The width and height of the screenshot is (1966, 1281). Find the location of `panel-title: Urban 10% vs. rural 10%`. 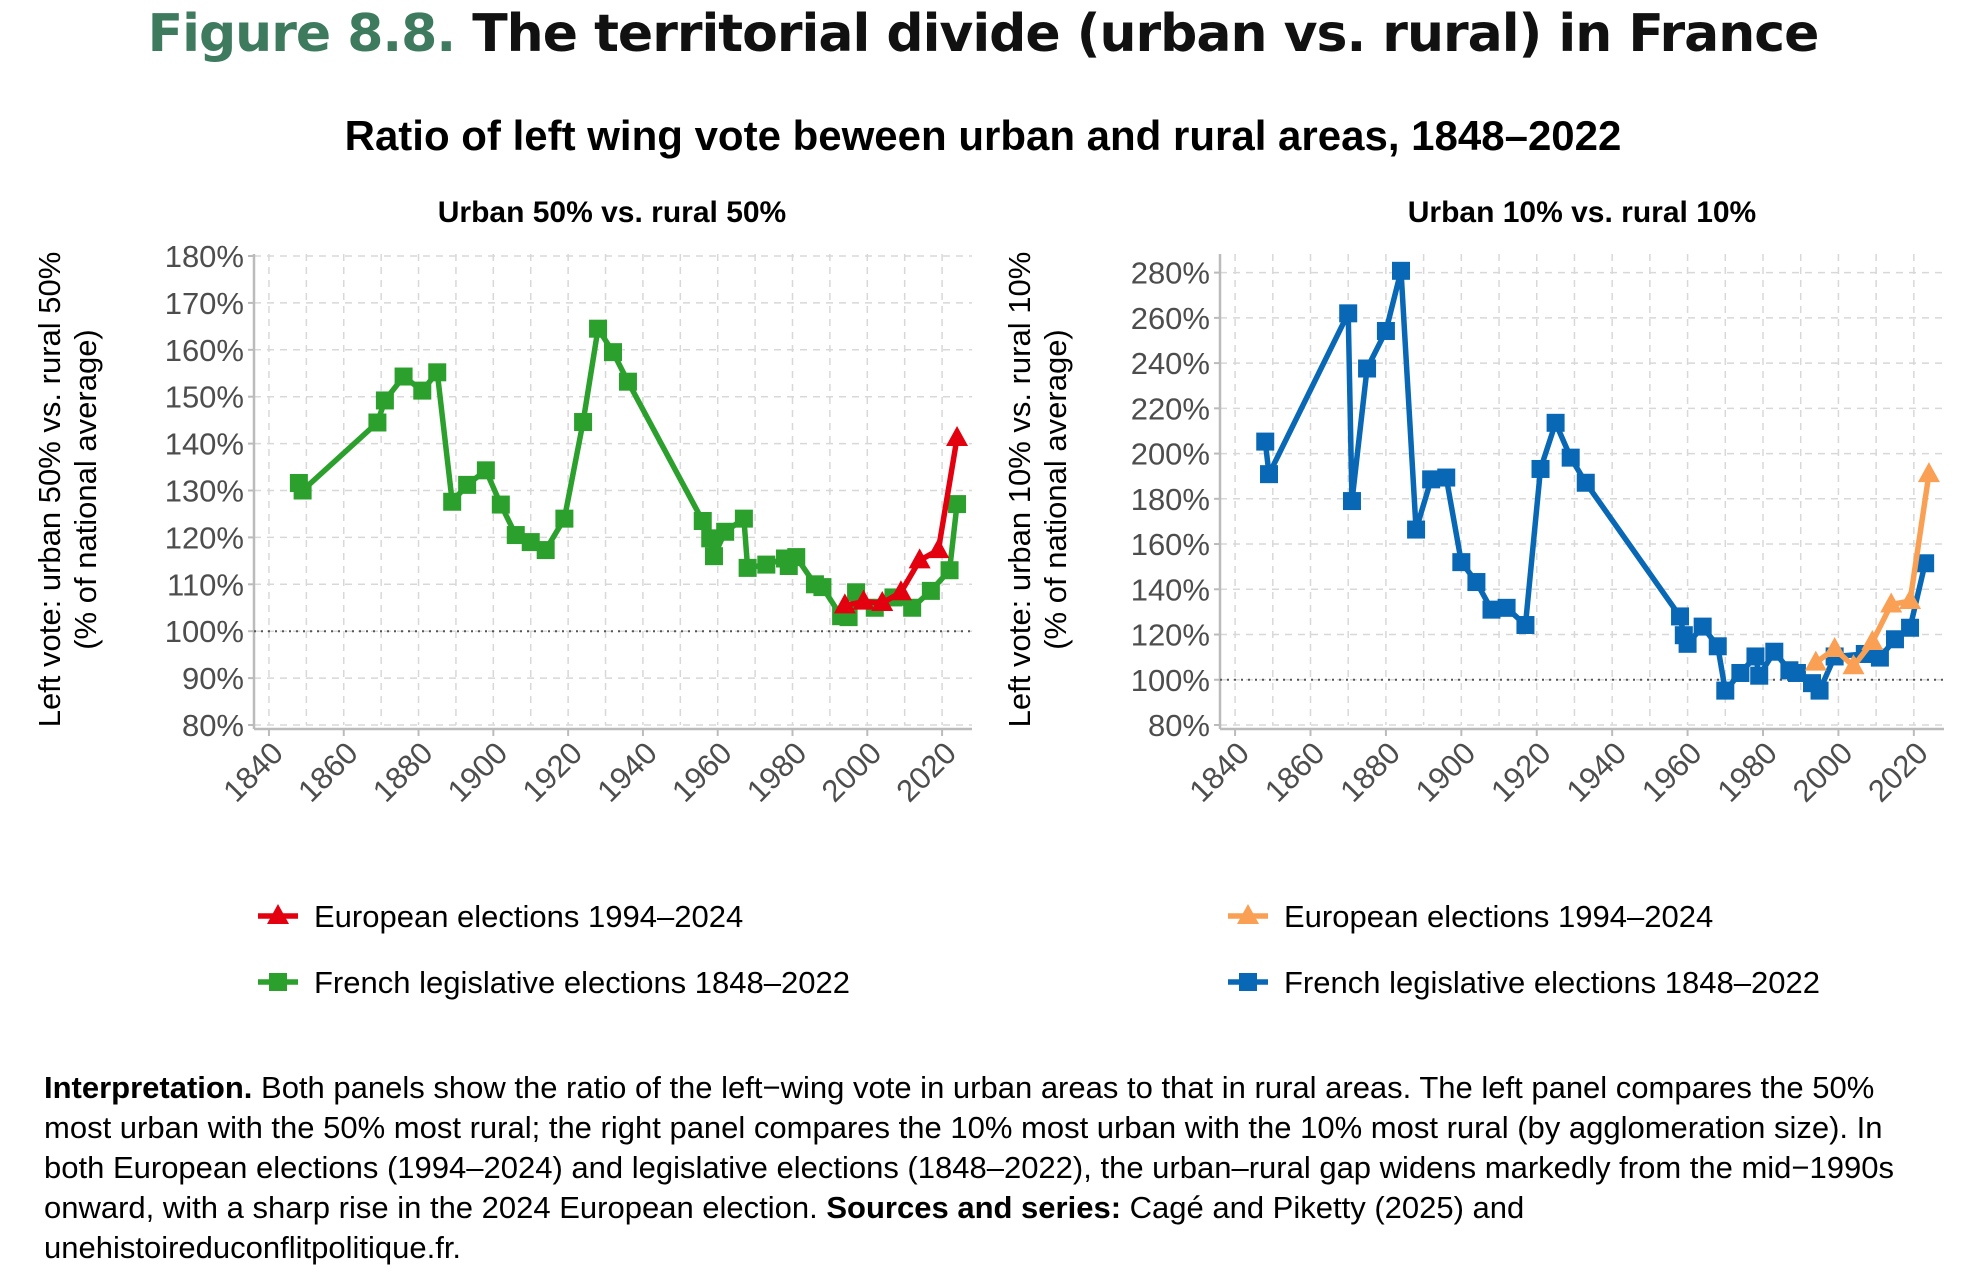

panel-title: Urban 10% vs. rural 10% is located at coordinates (1582, 212).